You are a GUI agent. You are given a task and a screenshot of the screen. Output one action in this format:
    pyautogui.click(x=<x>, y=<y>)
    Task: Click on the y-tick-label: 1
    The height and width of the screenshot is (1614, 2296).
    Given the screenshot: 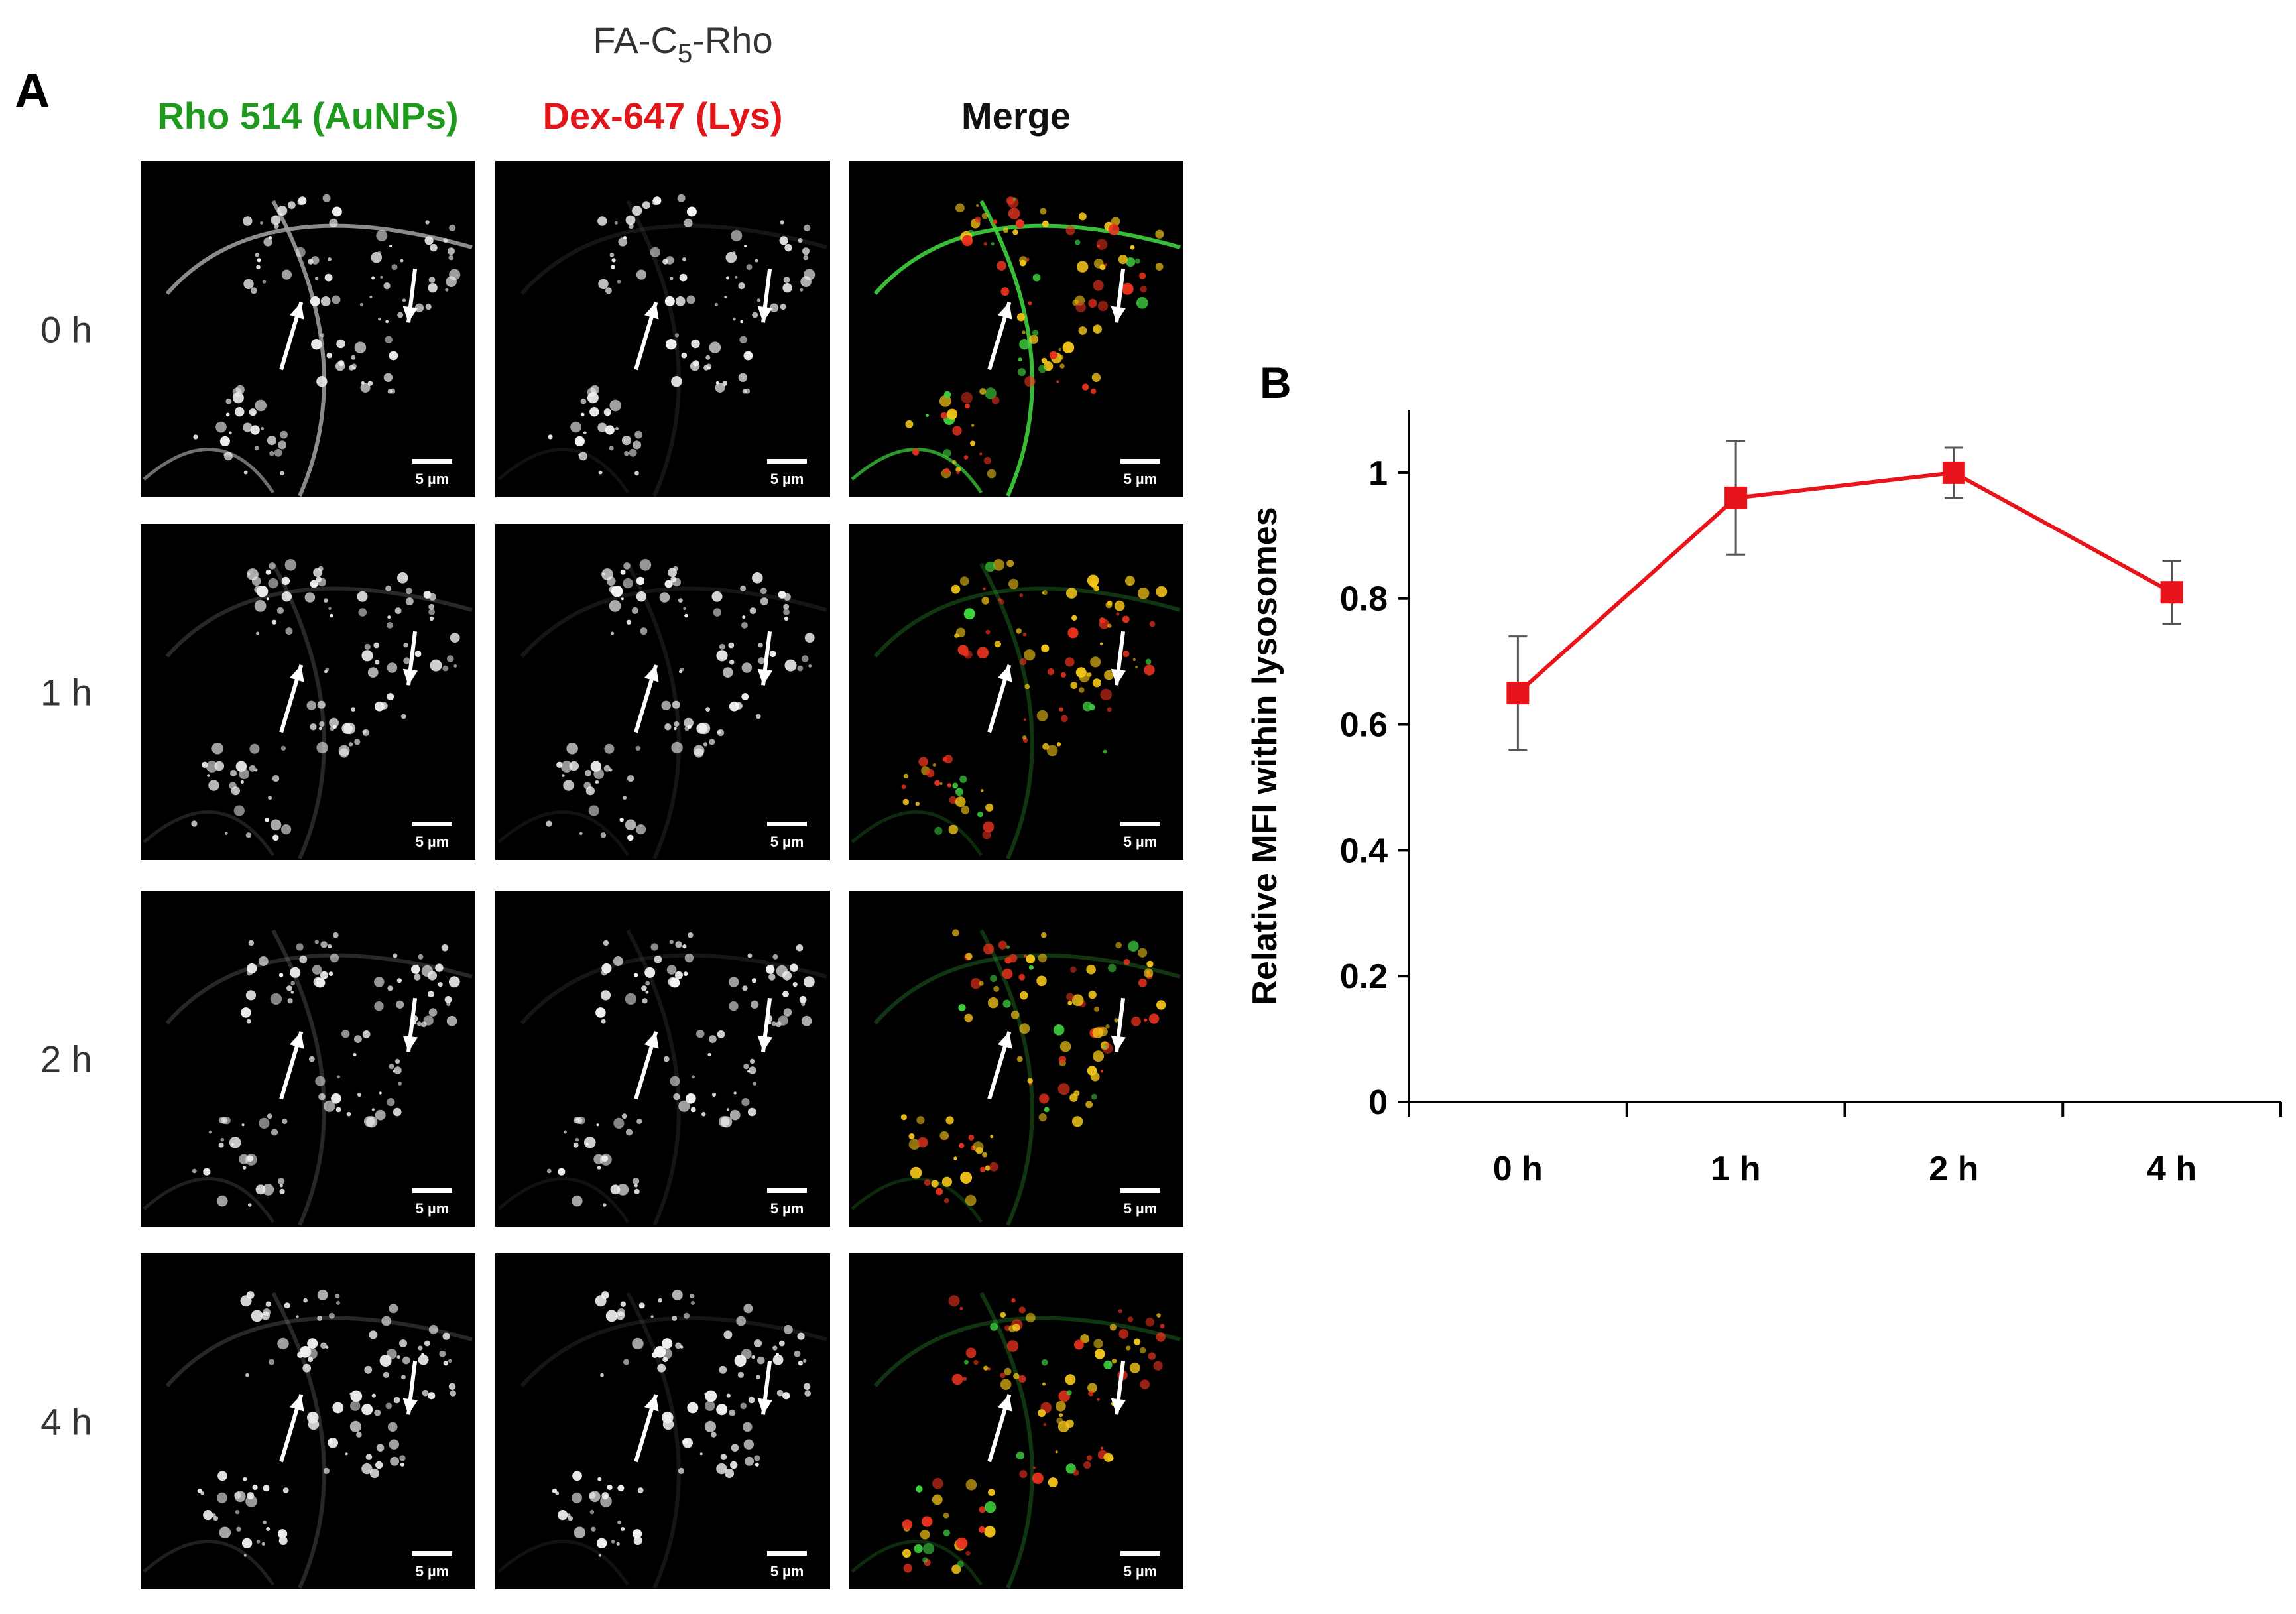 What is the action you would take?
    pyautogui.click(x=1378, y=473)
    